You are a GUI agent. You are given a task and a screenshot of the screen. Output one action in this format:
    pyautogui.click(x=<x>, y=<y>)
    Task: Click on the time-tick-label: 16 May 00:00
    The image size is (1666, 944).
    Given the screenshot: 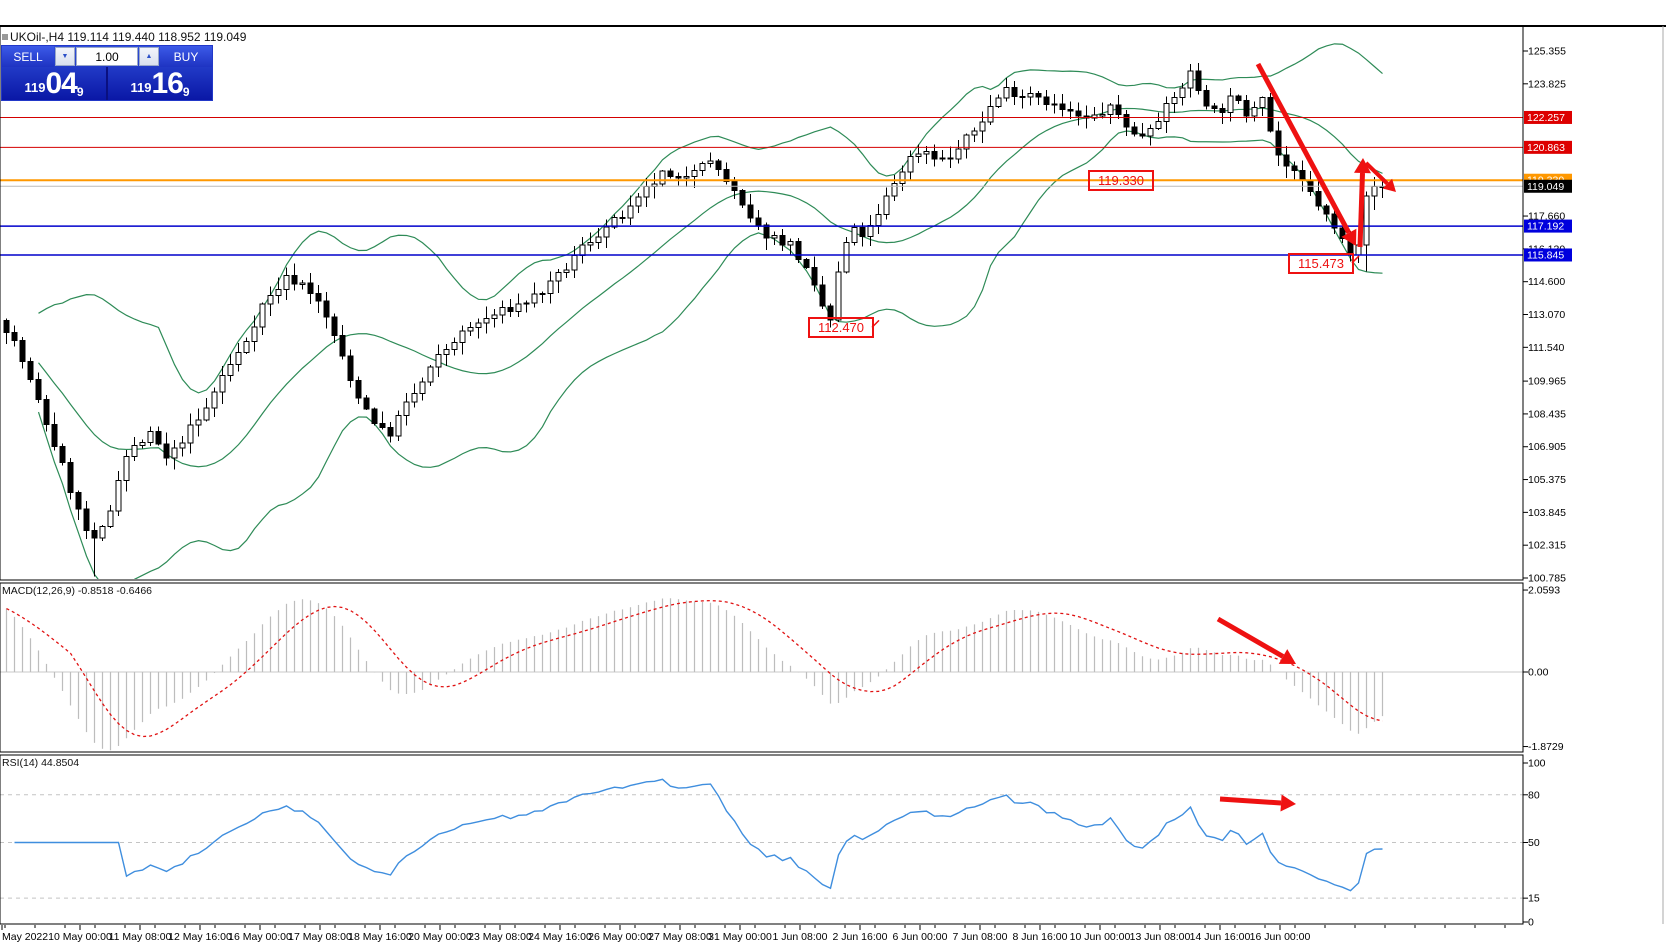 What is the action you would take?
    pyautogui.click(x=260, y=937)
    